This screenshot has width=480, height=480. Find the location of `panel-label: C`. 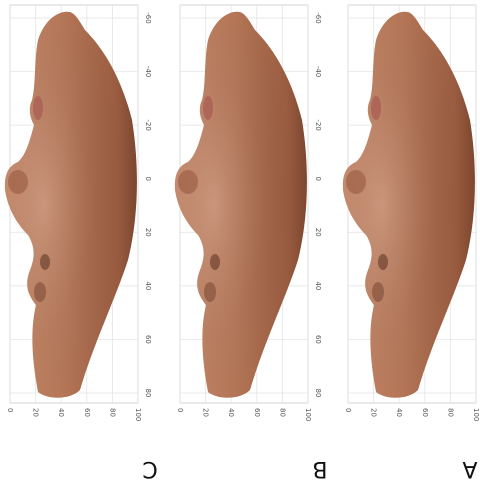

panel-label: C is located at coordinates (149, 468).